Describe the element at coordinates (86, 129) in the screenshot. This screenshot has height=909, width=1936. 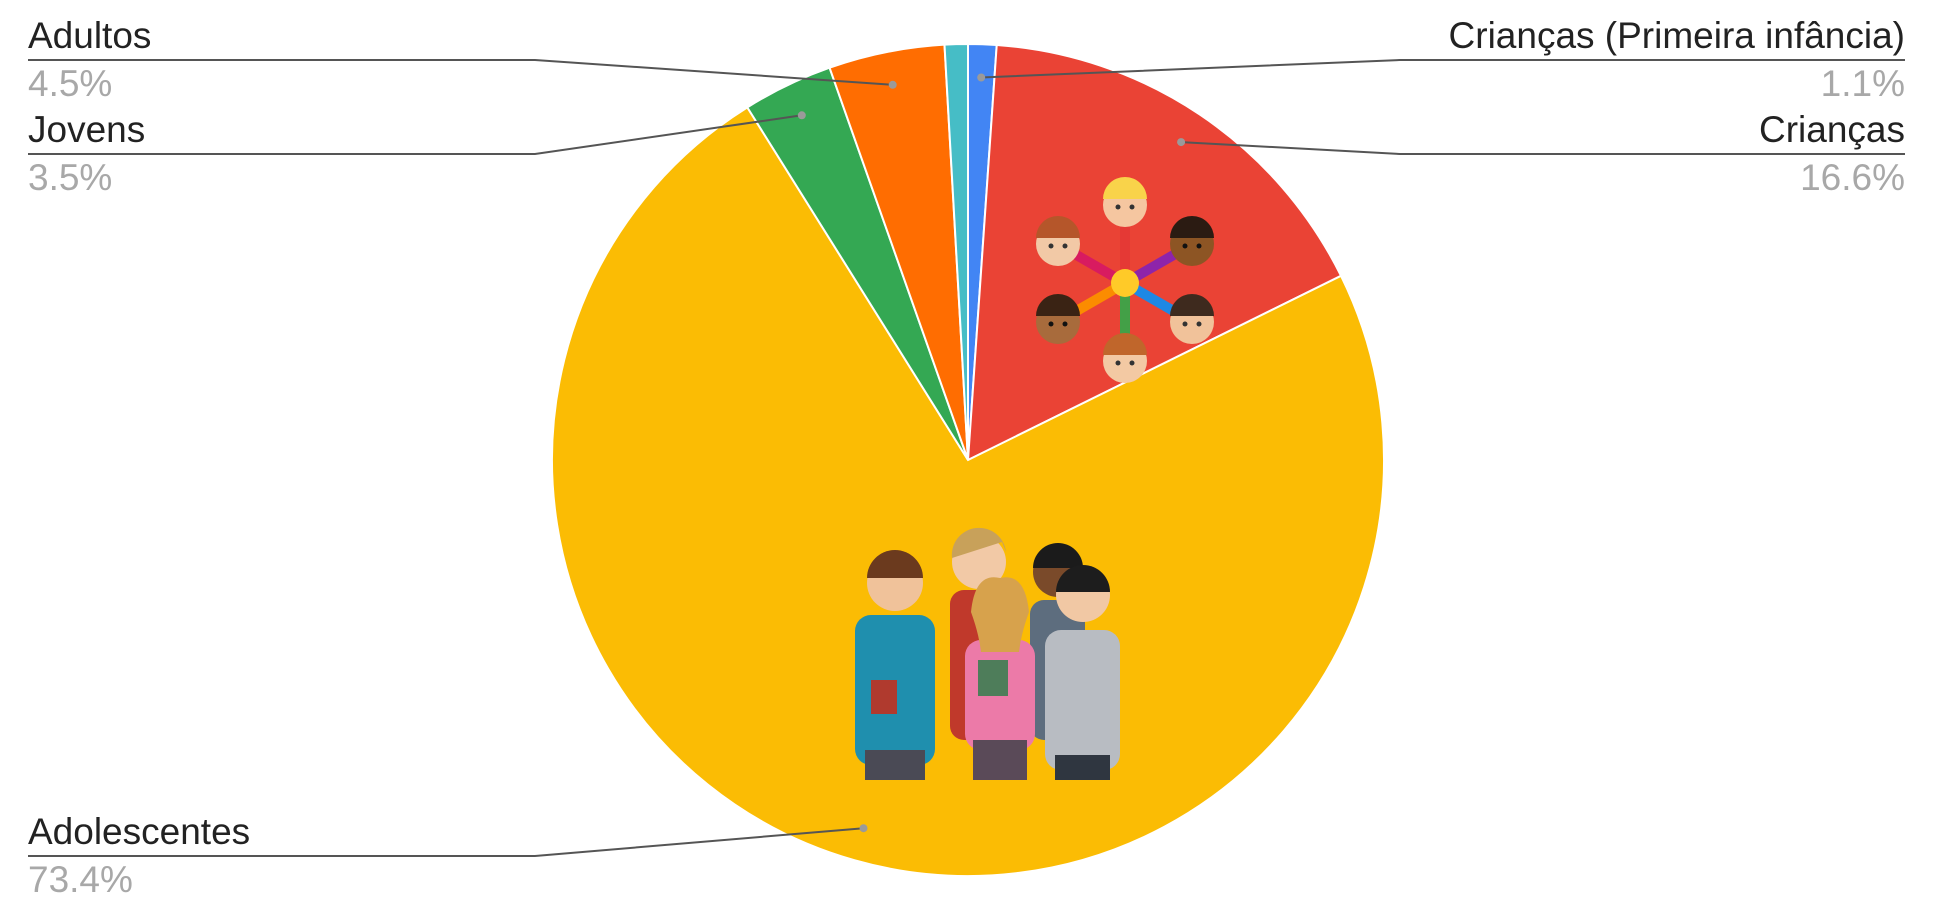
I see `slice-label-jovens: Jovens` at that location.